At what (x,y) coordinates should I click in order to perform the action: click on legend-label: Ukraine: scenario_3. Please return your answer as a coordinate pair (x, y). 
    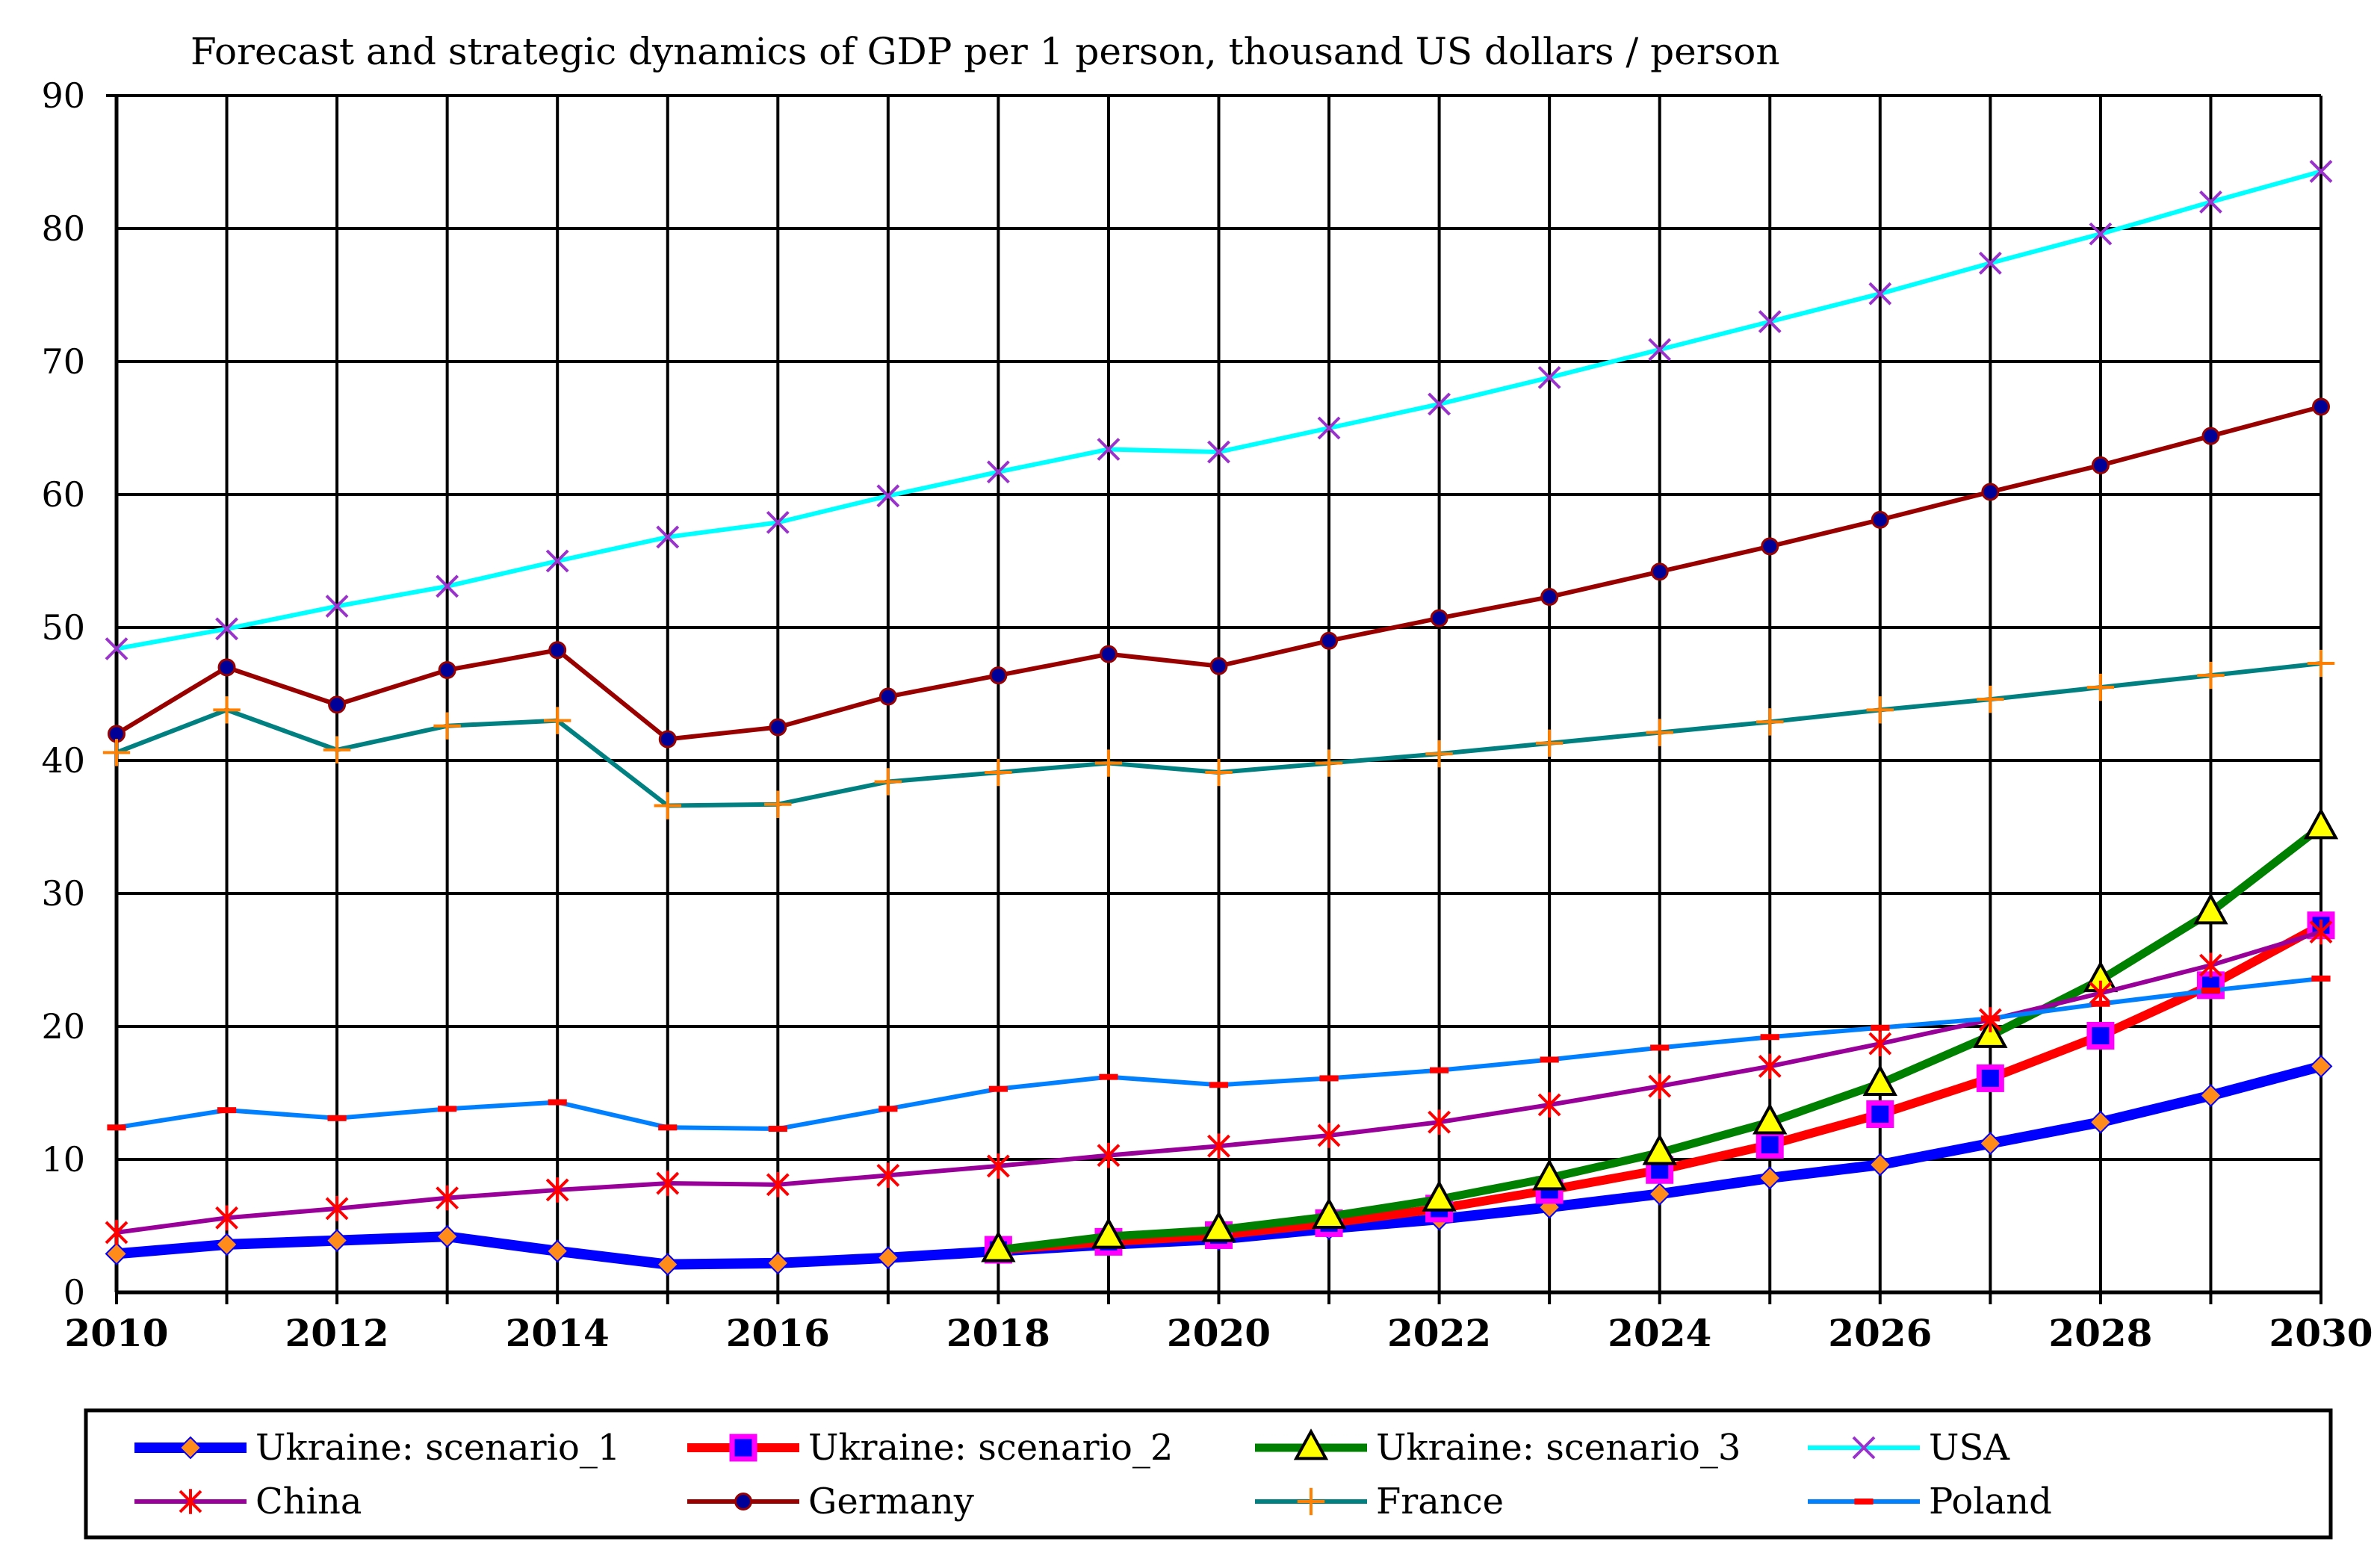
    Looking at the image, I should click on (1558, 1448).